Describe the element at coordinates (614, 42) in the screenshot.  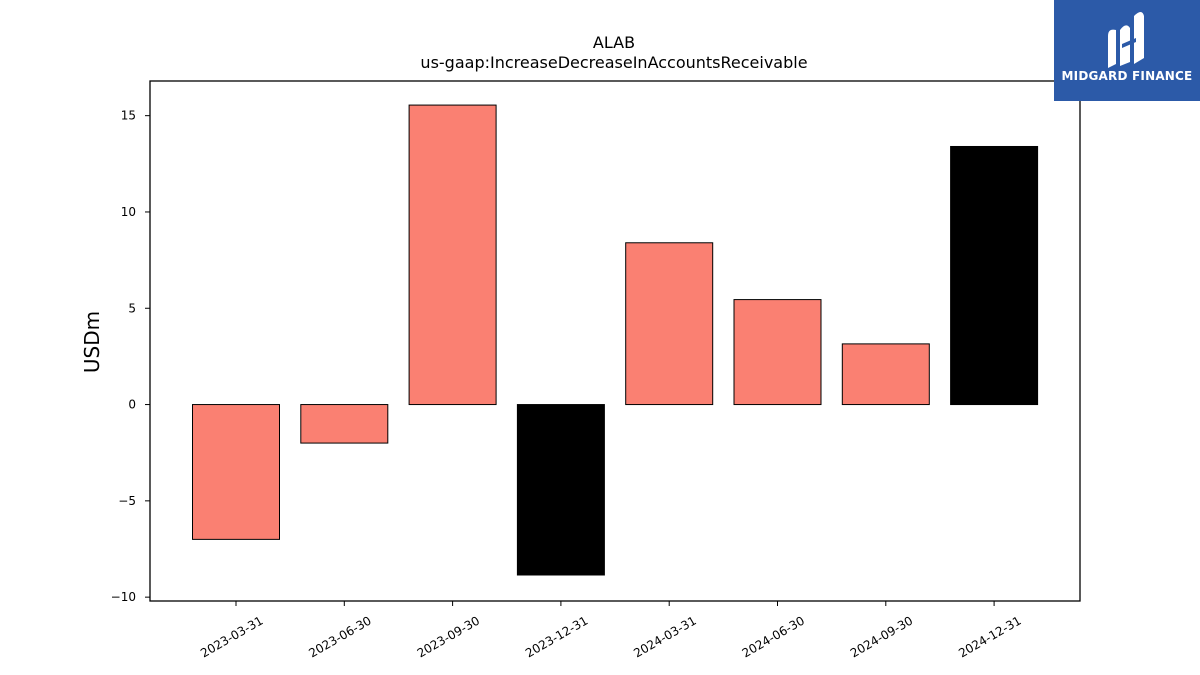
I see `chart-title: ALAB` at that location.